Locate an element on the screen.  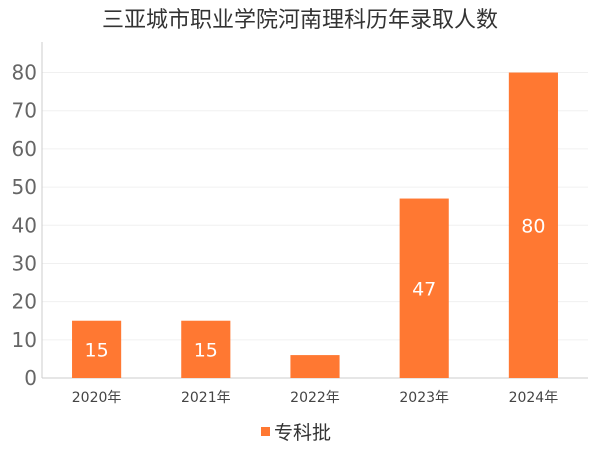
x-tick-label-5: 2024年 is located at coordinates (534, 398).